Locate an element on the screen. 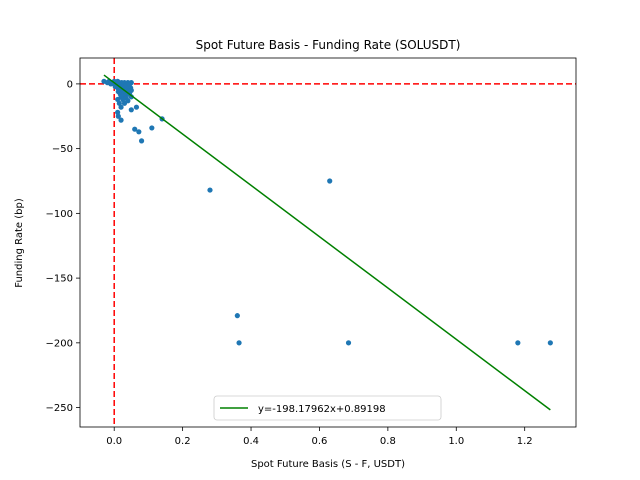 The image size is (640, 480). y-tick-label: 0 is located at coordinates (70, 84).